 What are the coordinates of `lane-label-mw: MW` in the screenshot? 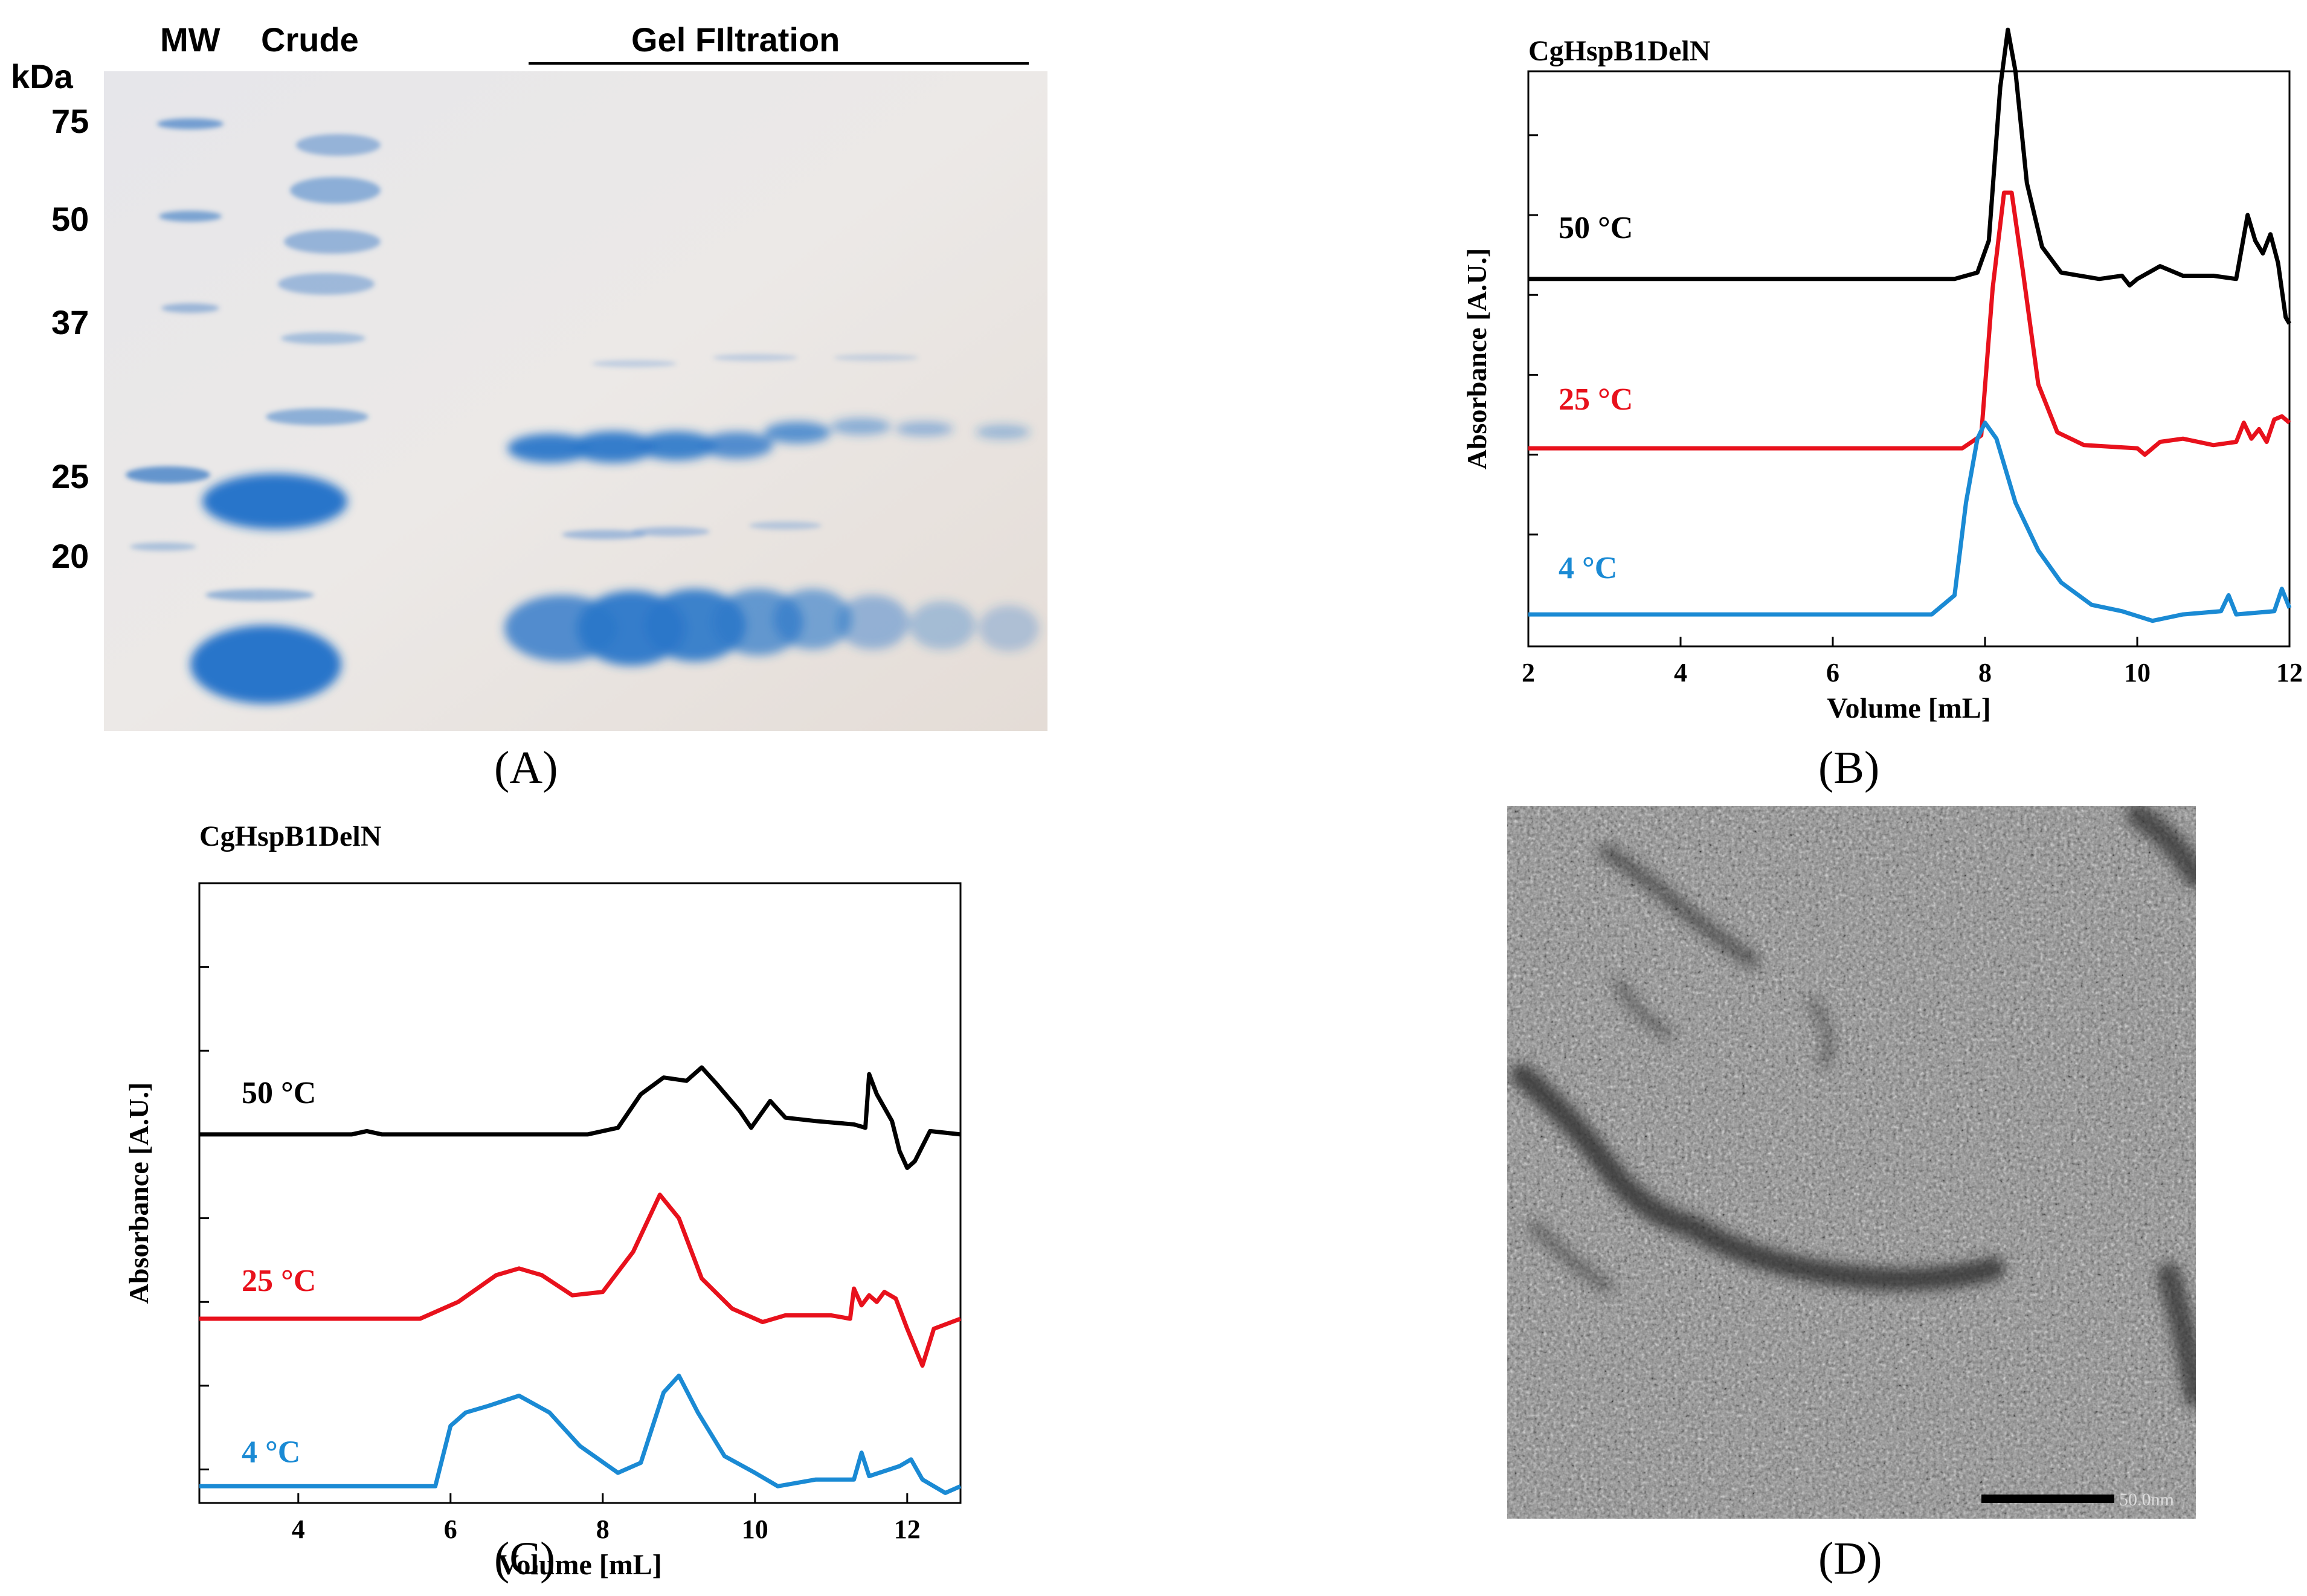 It's located at (190, 40).